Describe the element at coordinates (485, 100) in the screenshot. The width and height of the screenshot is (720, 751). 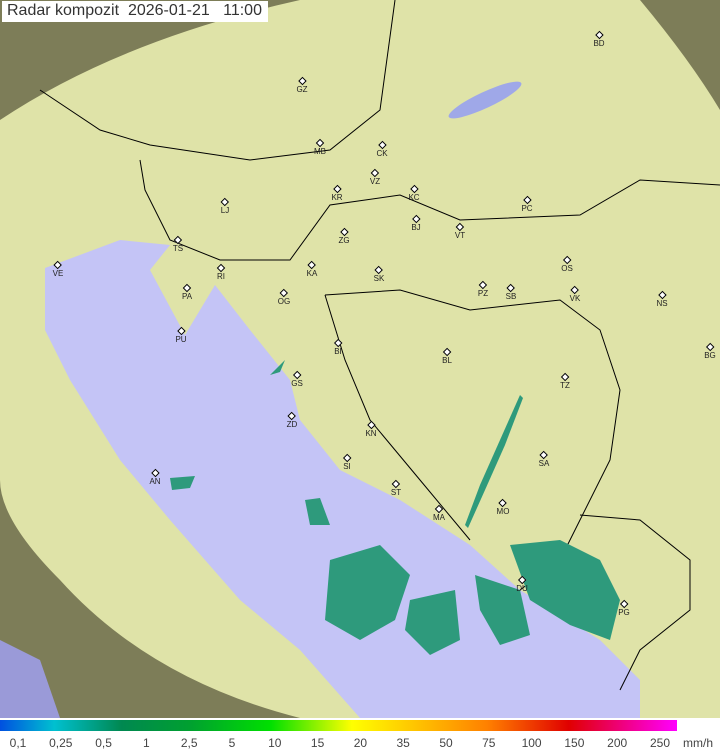
I see `lake-balaton` at that location.